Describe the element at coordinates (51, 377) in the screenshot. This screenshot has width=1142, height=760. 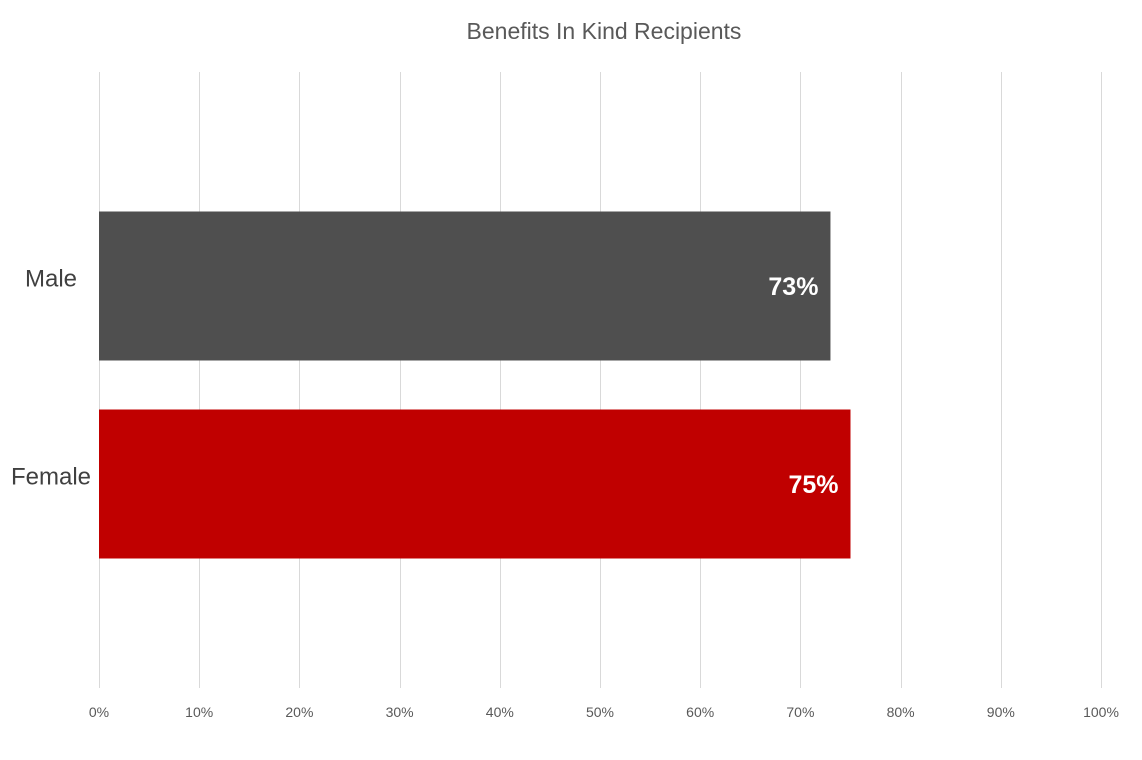
I see `category-labels: Male Female` at that location.